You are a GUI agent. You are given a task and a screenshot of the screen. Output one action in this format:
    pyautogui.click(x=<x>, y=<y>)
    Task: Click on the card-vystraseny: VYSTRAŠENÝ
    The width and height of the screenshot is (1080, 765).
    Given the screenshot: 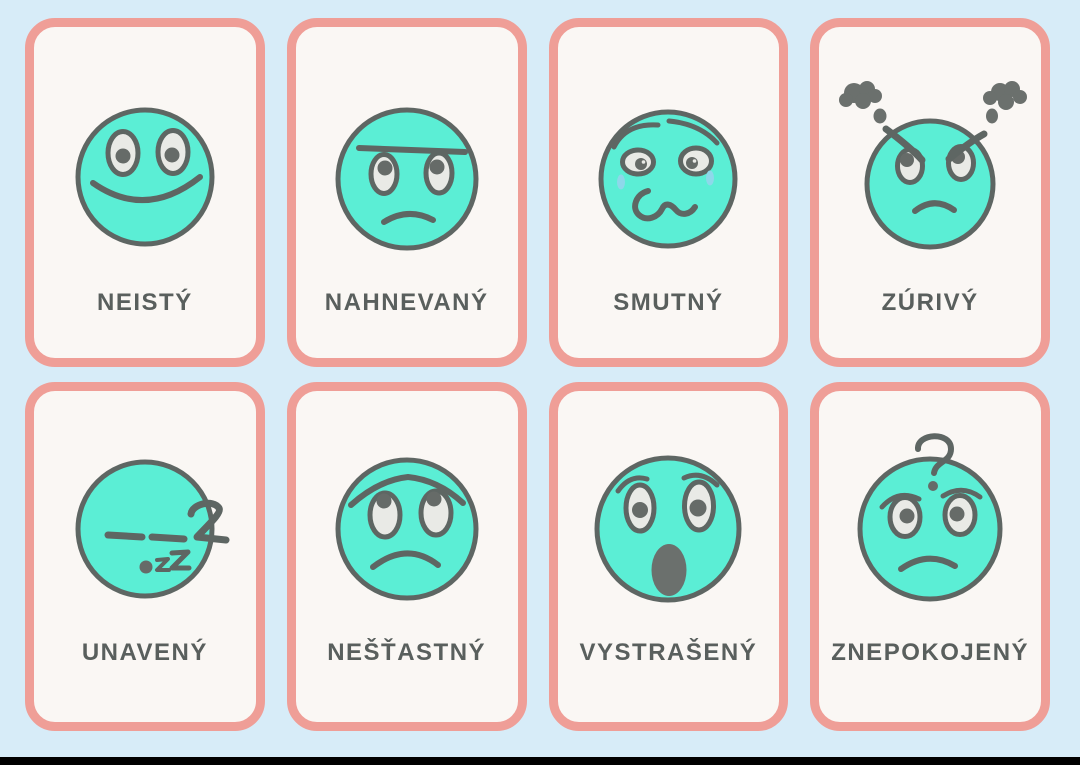 What is the action you would take?
    pyautogui.click(x=668, y=556)
    